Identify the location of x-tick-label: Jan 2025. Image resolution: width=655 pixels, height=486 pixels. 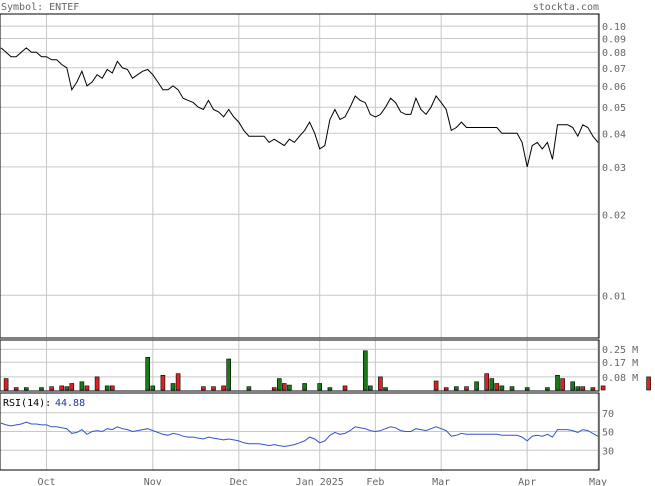
(320, 481).